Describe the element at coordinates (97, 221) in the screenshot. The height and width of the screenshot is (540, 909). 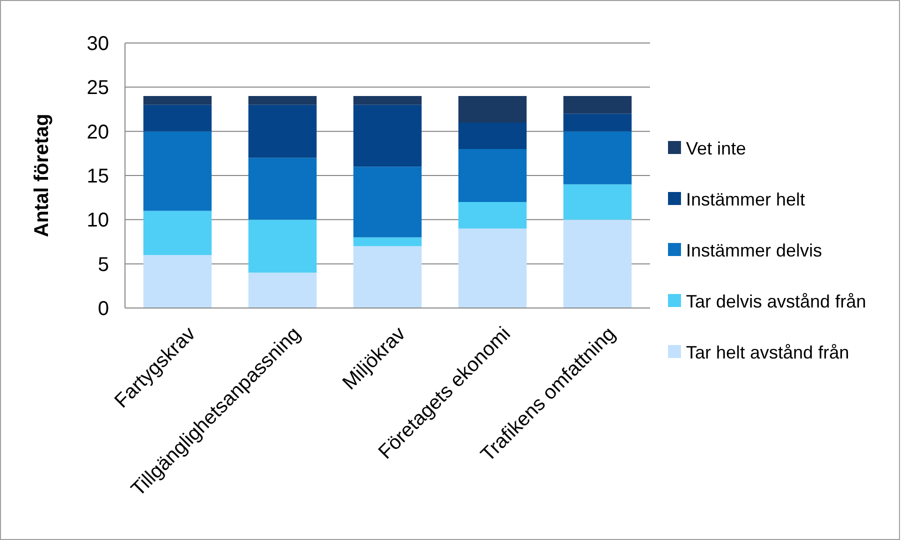
I see `y-tick-label: 10` at that location.